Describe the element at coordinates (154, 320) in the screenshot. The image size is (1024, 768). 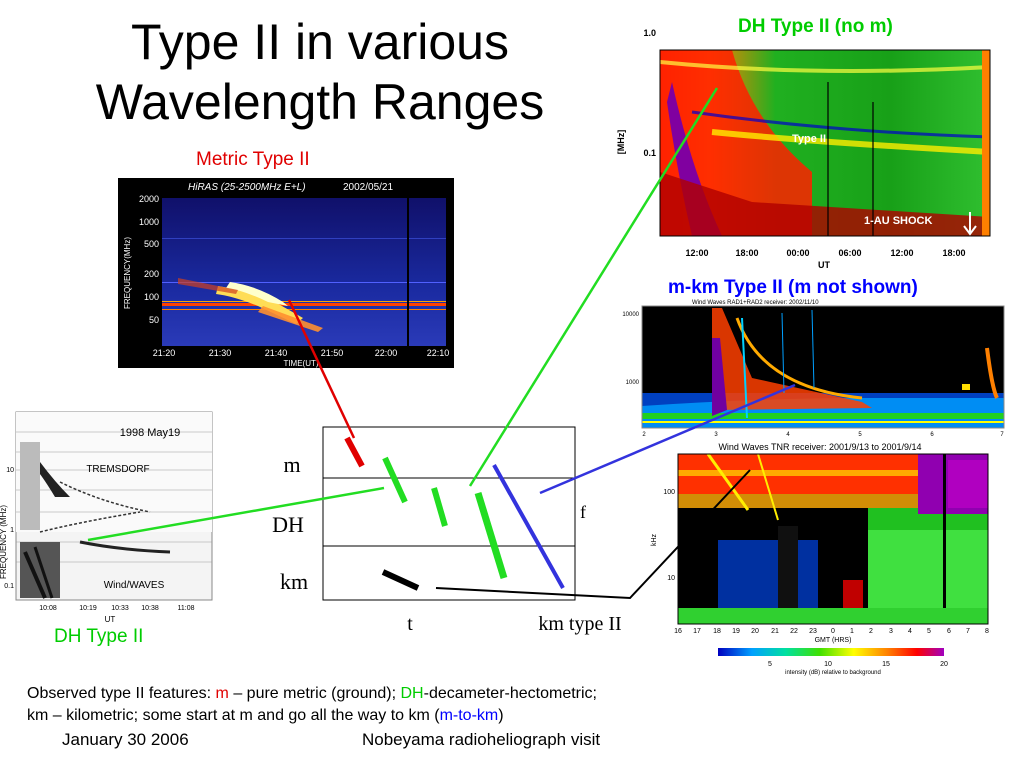
I see `metric-ytick: 50` at that location.